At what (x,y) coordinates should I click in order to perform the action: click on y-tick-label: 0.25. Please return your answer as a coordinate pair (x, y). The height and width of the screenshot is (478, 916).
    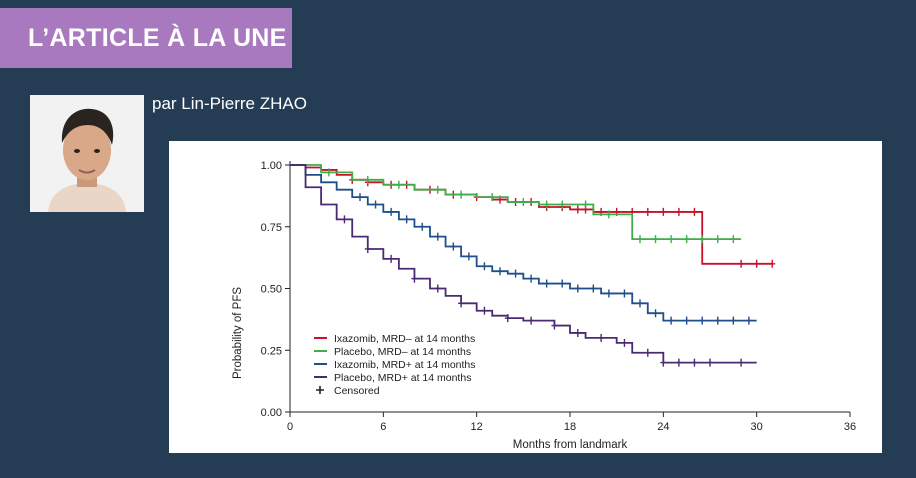
    Looking at the image, I should click on (271, 351).